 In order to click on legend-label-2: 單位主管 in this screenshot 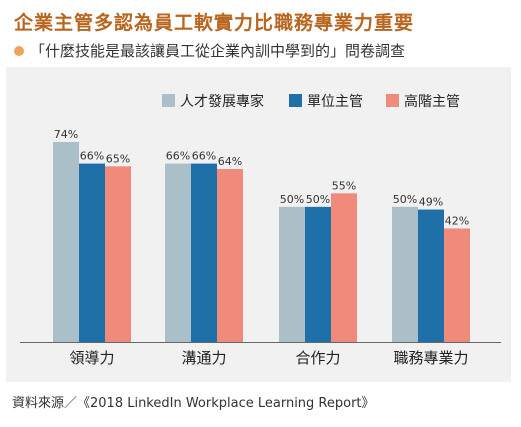, I will do `click(335, 102)`.